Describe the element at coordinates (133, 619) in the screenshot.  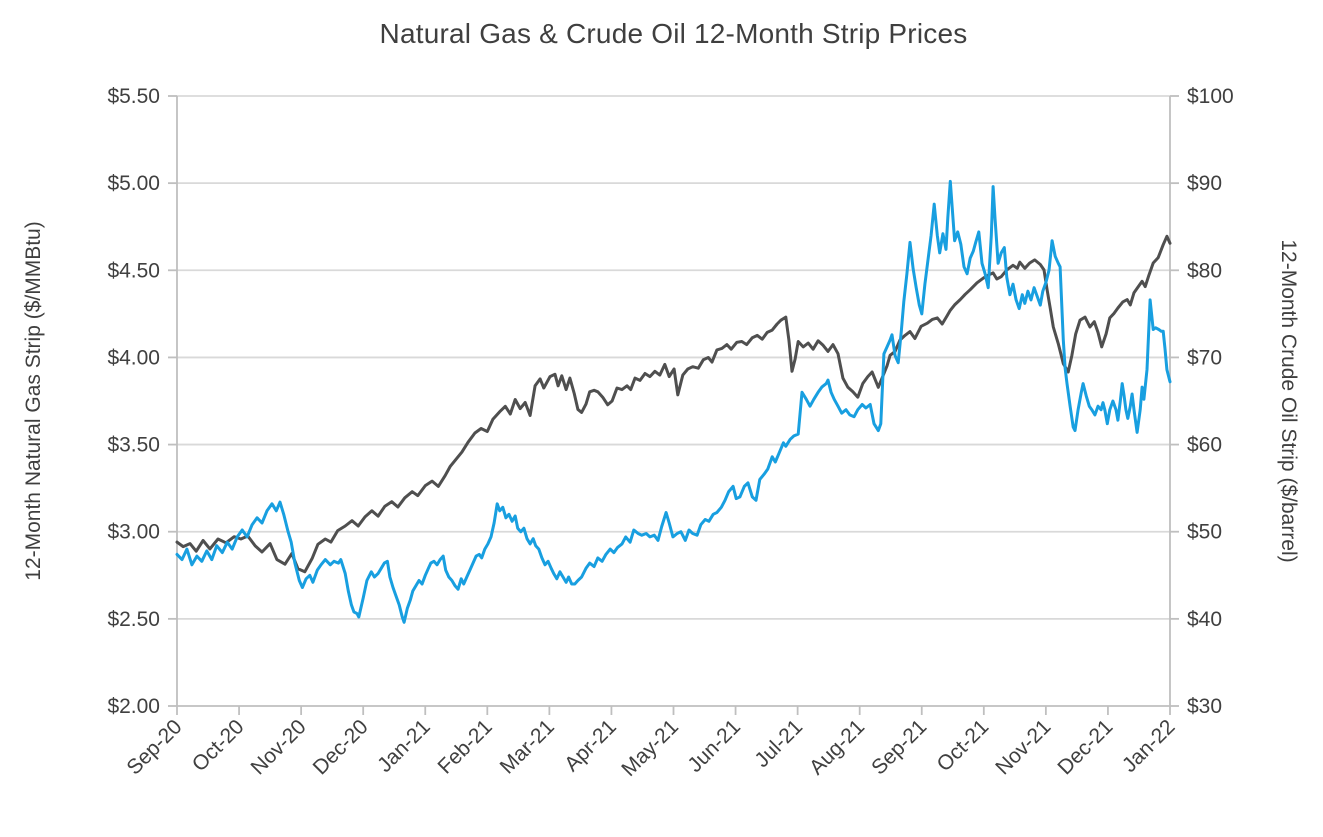
I see `y-left-tick-label: $2.50` at that location.